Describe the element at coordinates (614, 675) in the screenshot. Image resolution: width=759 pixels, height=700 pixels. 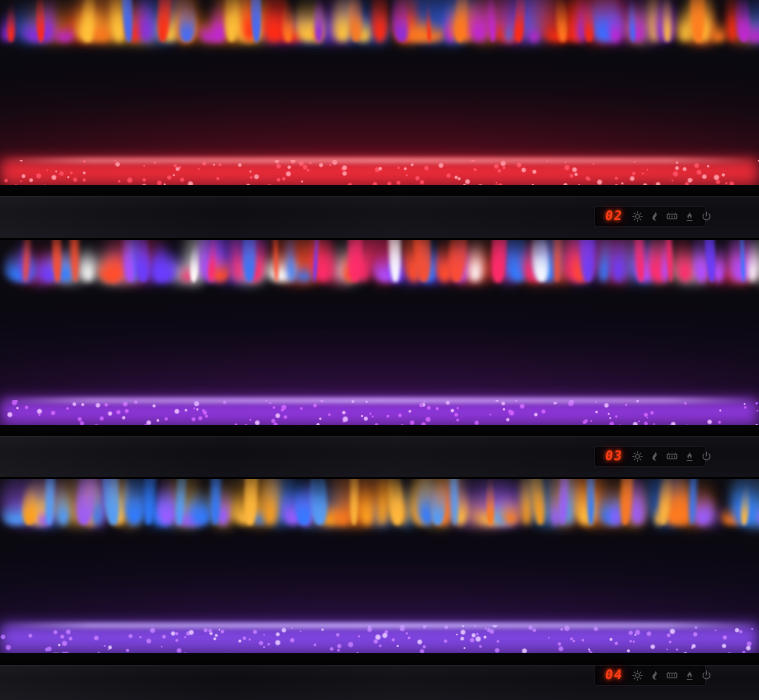
I see `seven-segment-display: 04` at that location.